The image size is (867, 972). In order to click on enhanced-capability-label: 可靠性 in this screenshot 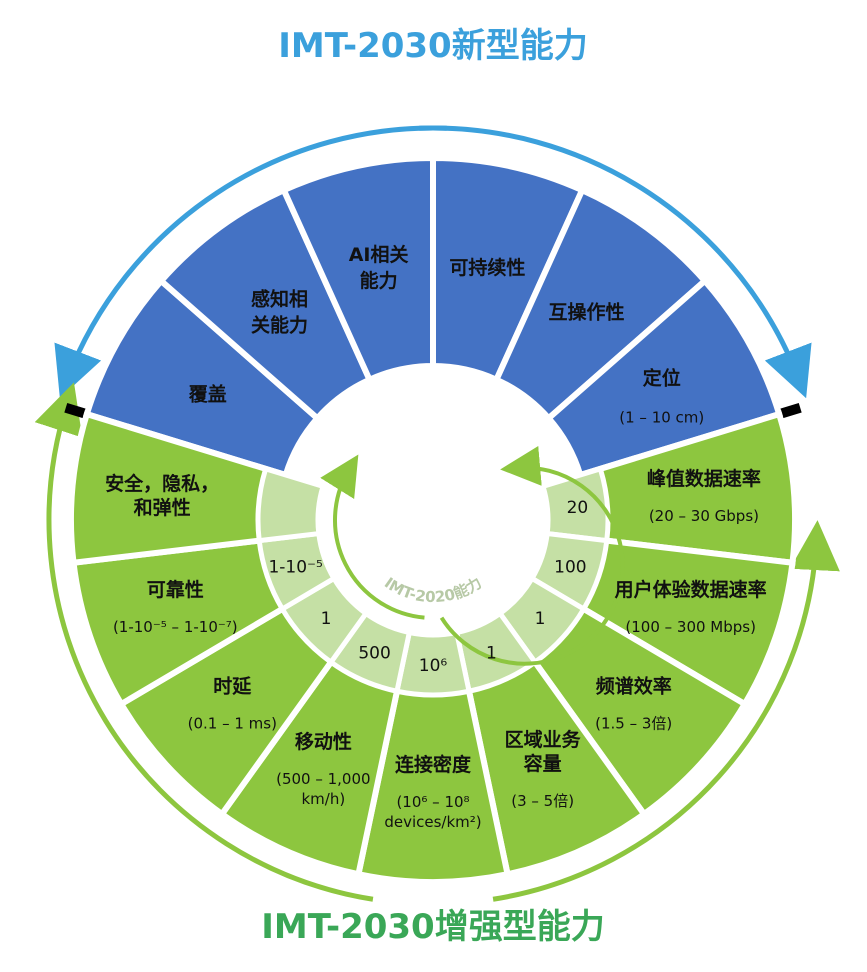, I will do `click(175, 589)`.